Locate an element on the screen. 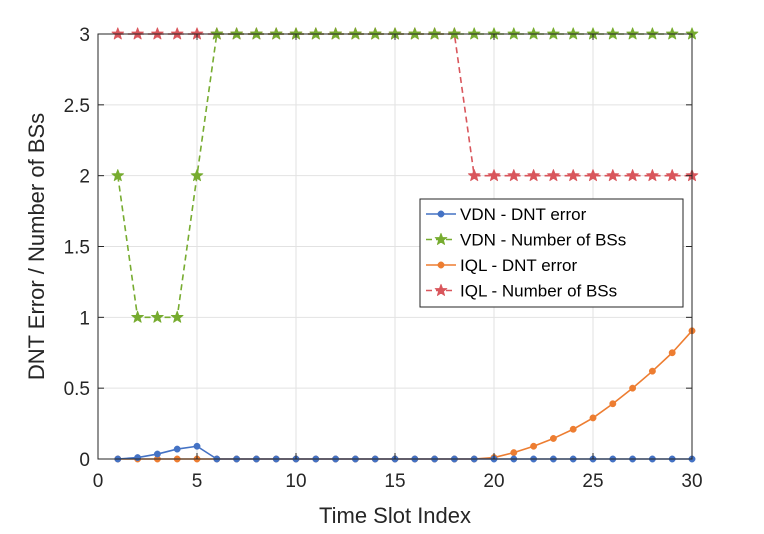 The image size is (764, 534). y-tick-label: 2.5 is located at coordinates (77, 106).